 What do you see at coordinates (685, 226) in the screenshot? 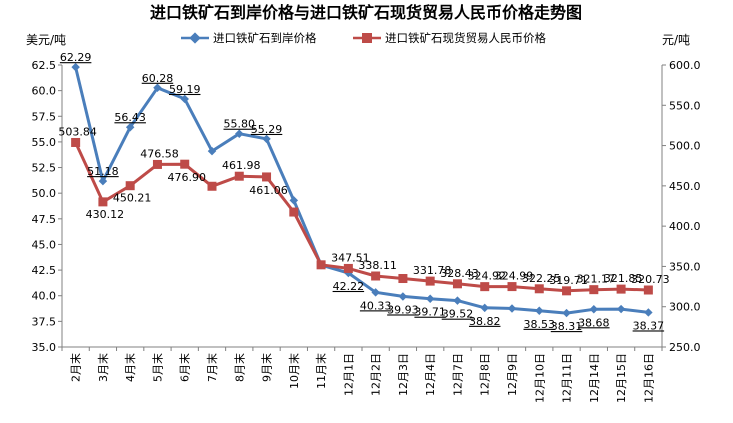
I see `right-tick-label: 400.0` at bounding box center [685, 226].